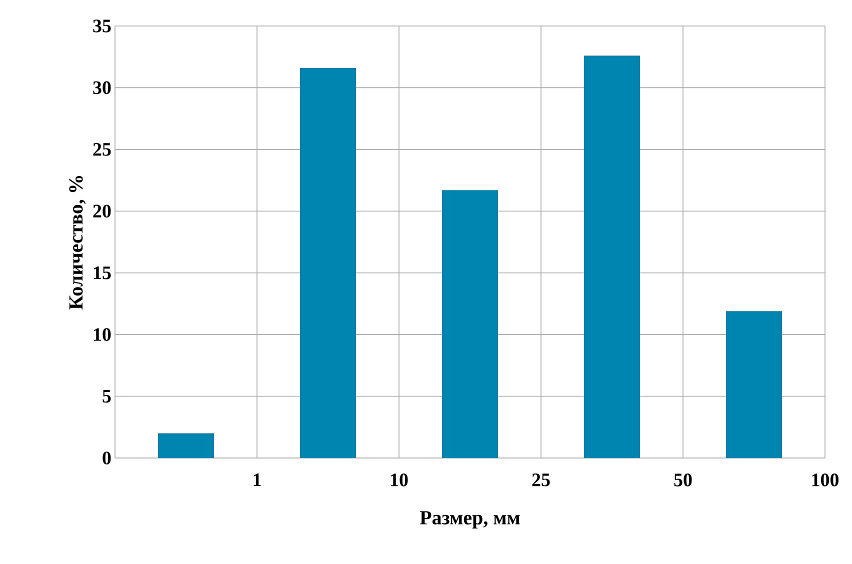 This screenshot has height=564, width=852. I want to click on y-tick-label: 10, so click(102, 334).